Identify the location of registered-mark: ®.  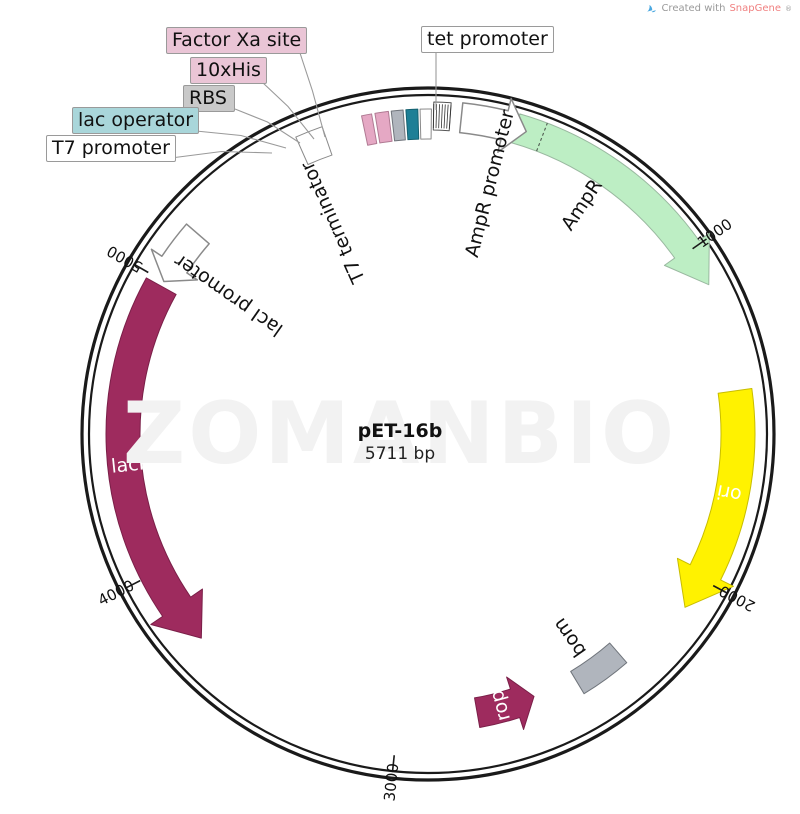
(788, 8).